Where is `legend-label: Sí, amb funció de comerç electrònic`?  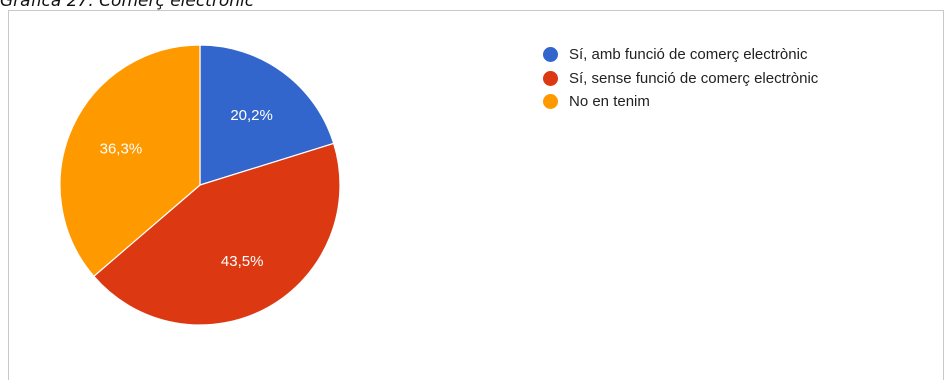 legend-label: Sí, amb funció de comerç electrònic is located at coordinates (688, 55).